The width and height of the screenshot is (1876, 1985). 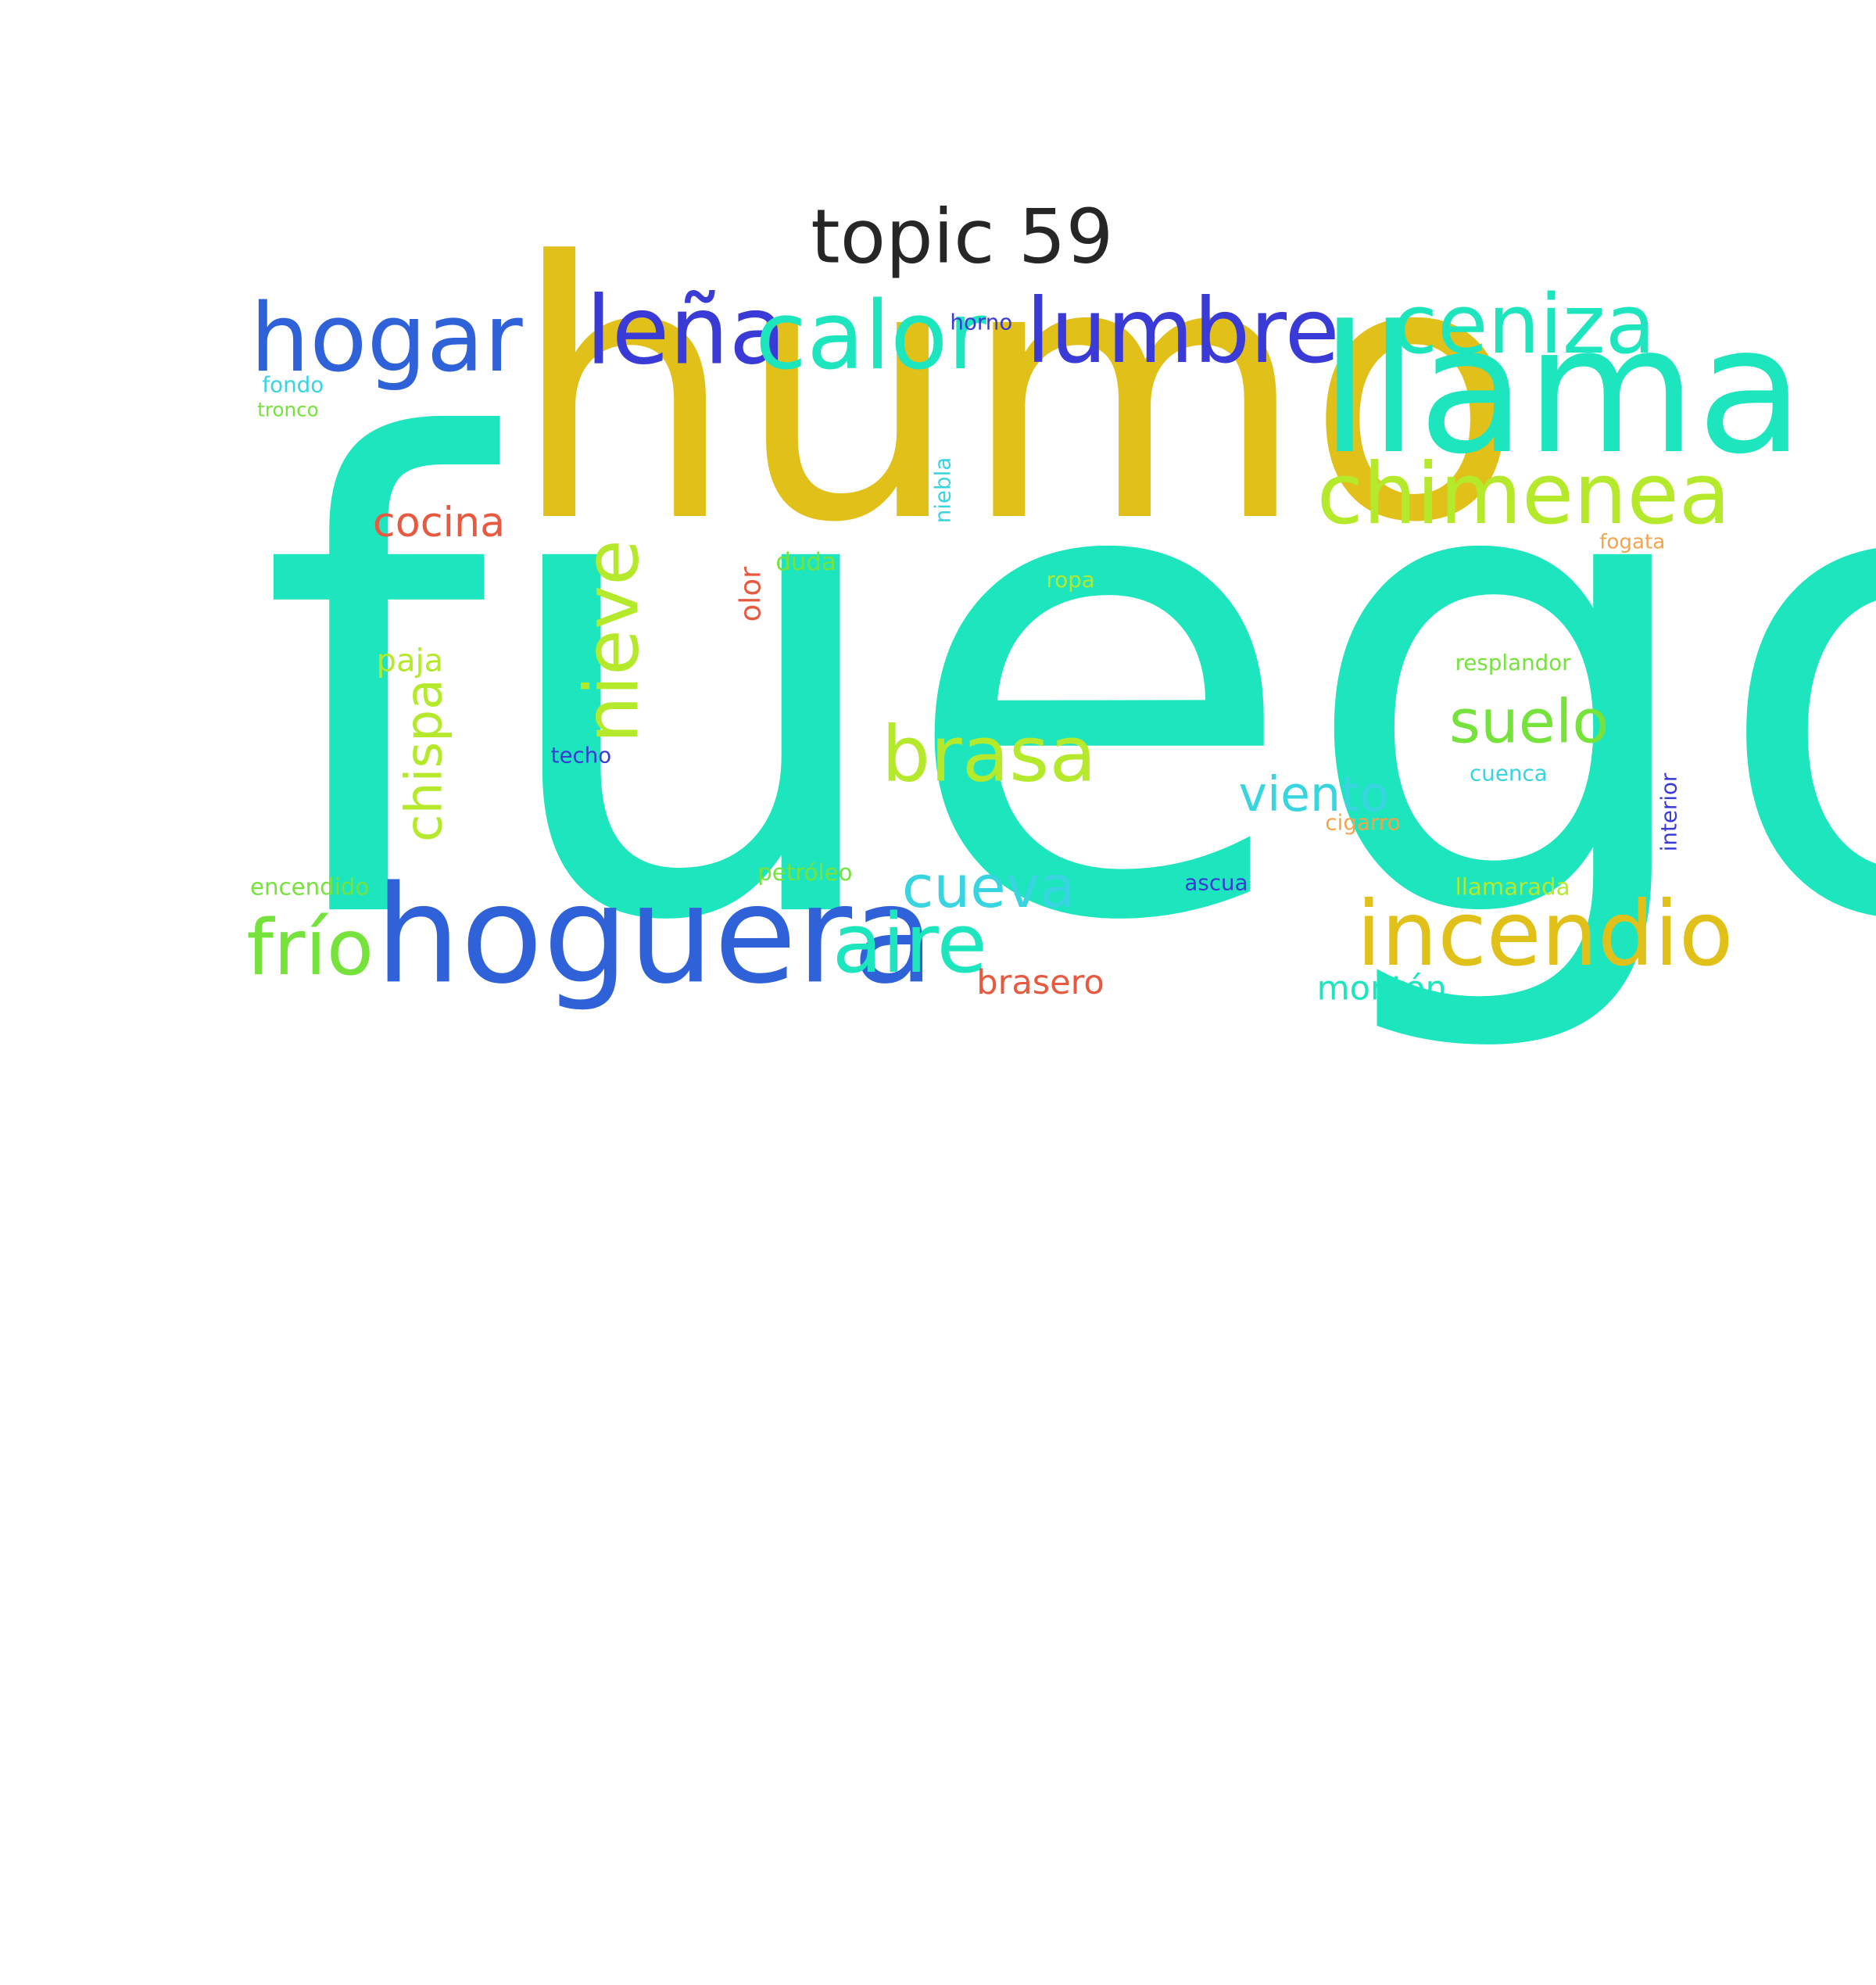 I want to click on word-montón: montón, so click(x=1381, y=988).